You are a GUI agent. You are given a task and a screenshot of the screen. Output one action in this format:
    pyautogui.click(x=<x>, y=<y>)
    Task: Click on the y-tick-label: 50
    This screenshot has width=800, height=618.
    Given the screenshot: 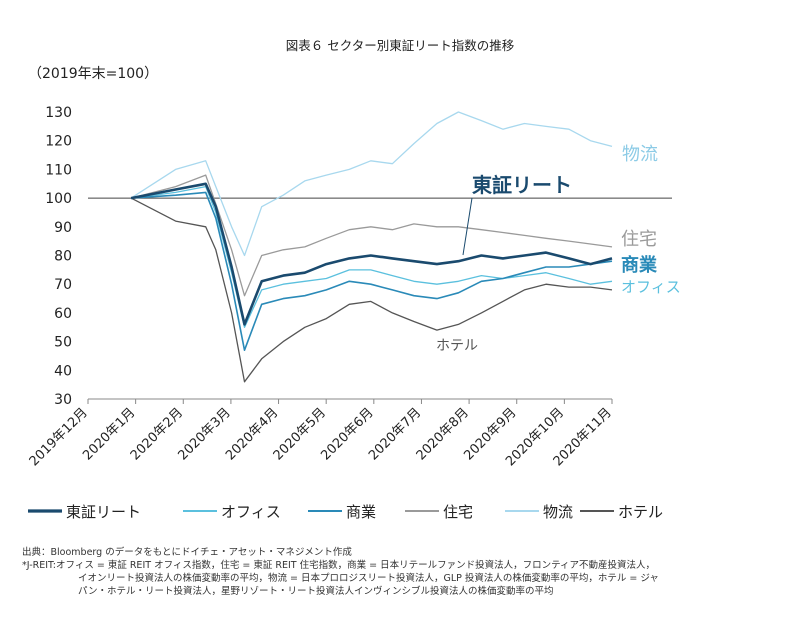 What is the action you would take?
    pyautogui.click(x=63, y=343)
    